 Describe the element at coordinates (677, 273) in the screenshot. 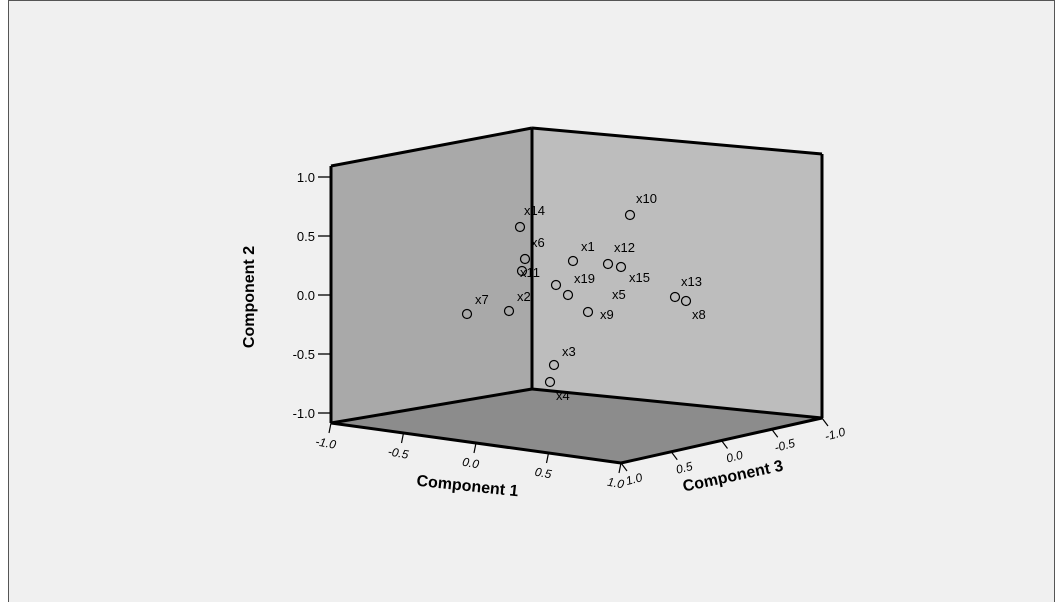

I see `right-wall` at that location.